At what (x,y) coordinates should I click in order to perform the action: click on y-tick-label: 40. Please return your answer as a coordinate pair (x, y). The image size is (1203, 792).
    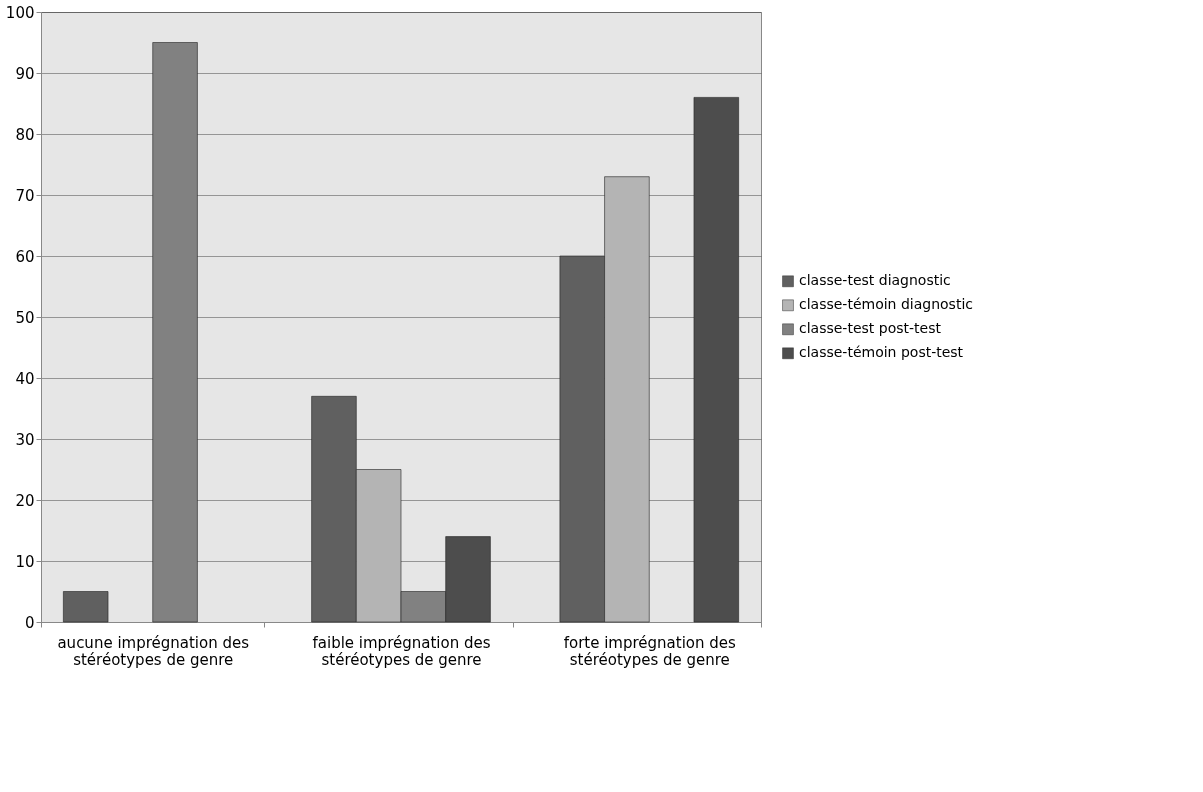
    Looking at the image, I should click on (25, 378).